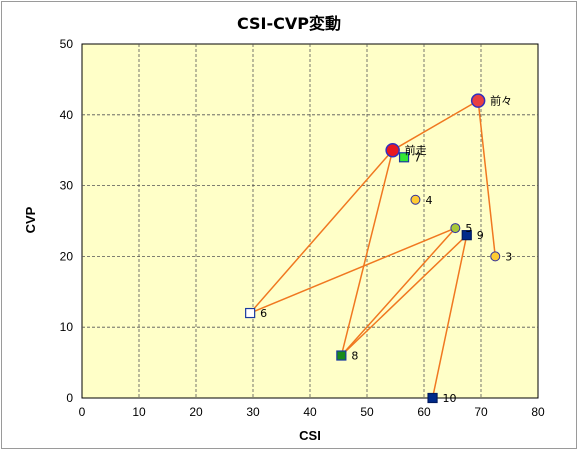  What do you see at coordinates (139, 412) in the screenshot?
I see `x-tick-label: 10` at bounding box center [139, 412].